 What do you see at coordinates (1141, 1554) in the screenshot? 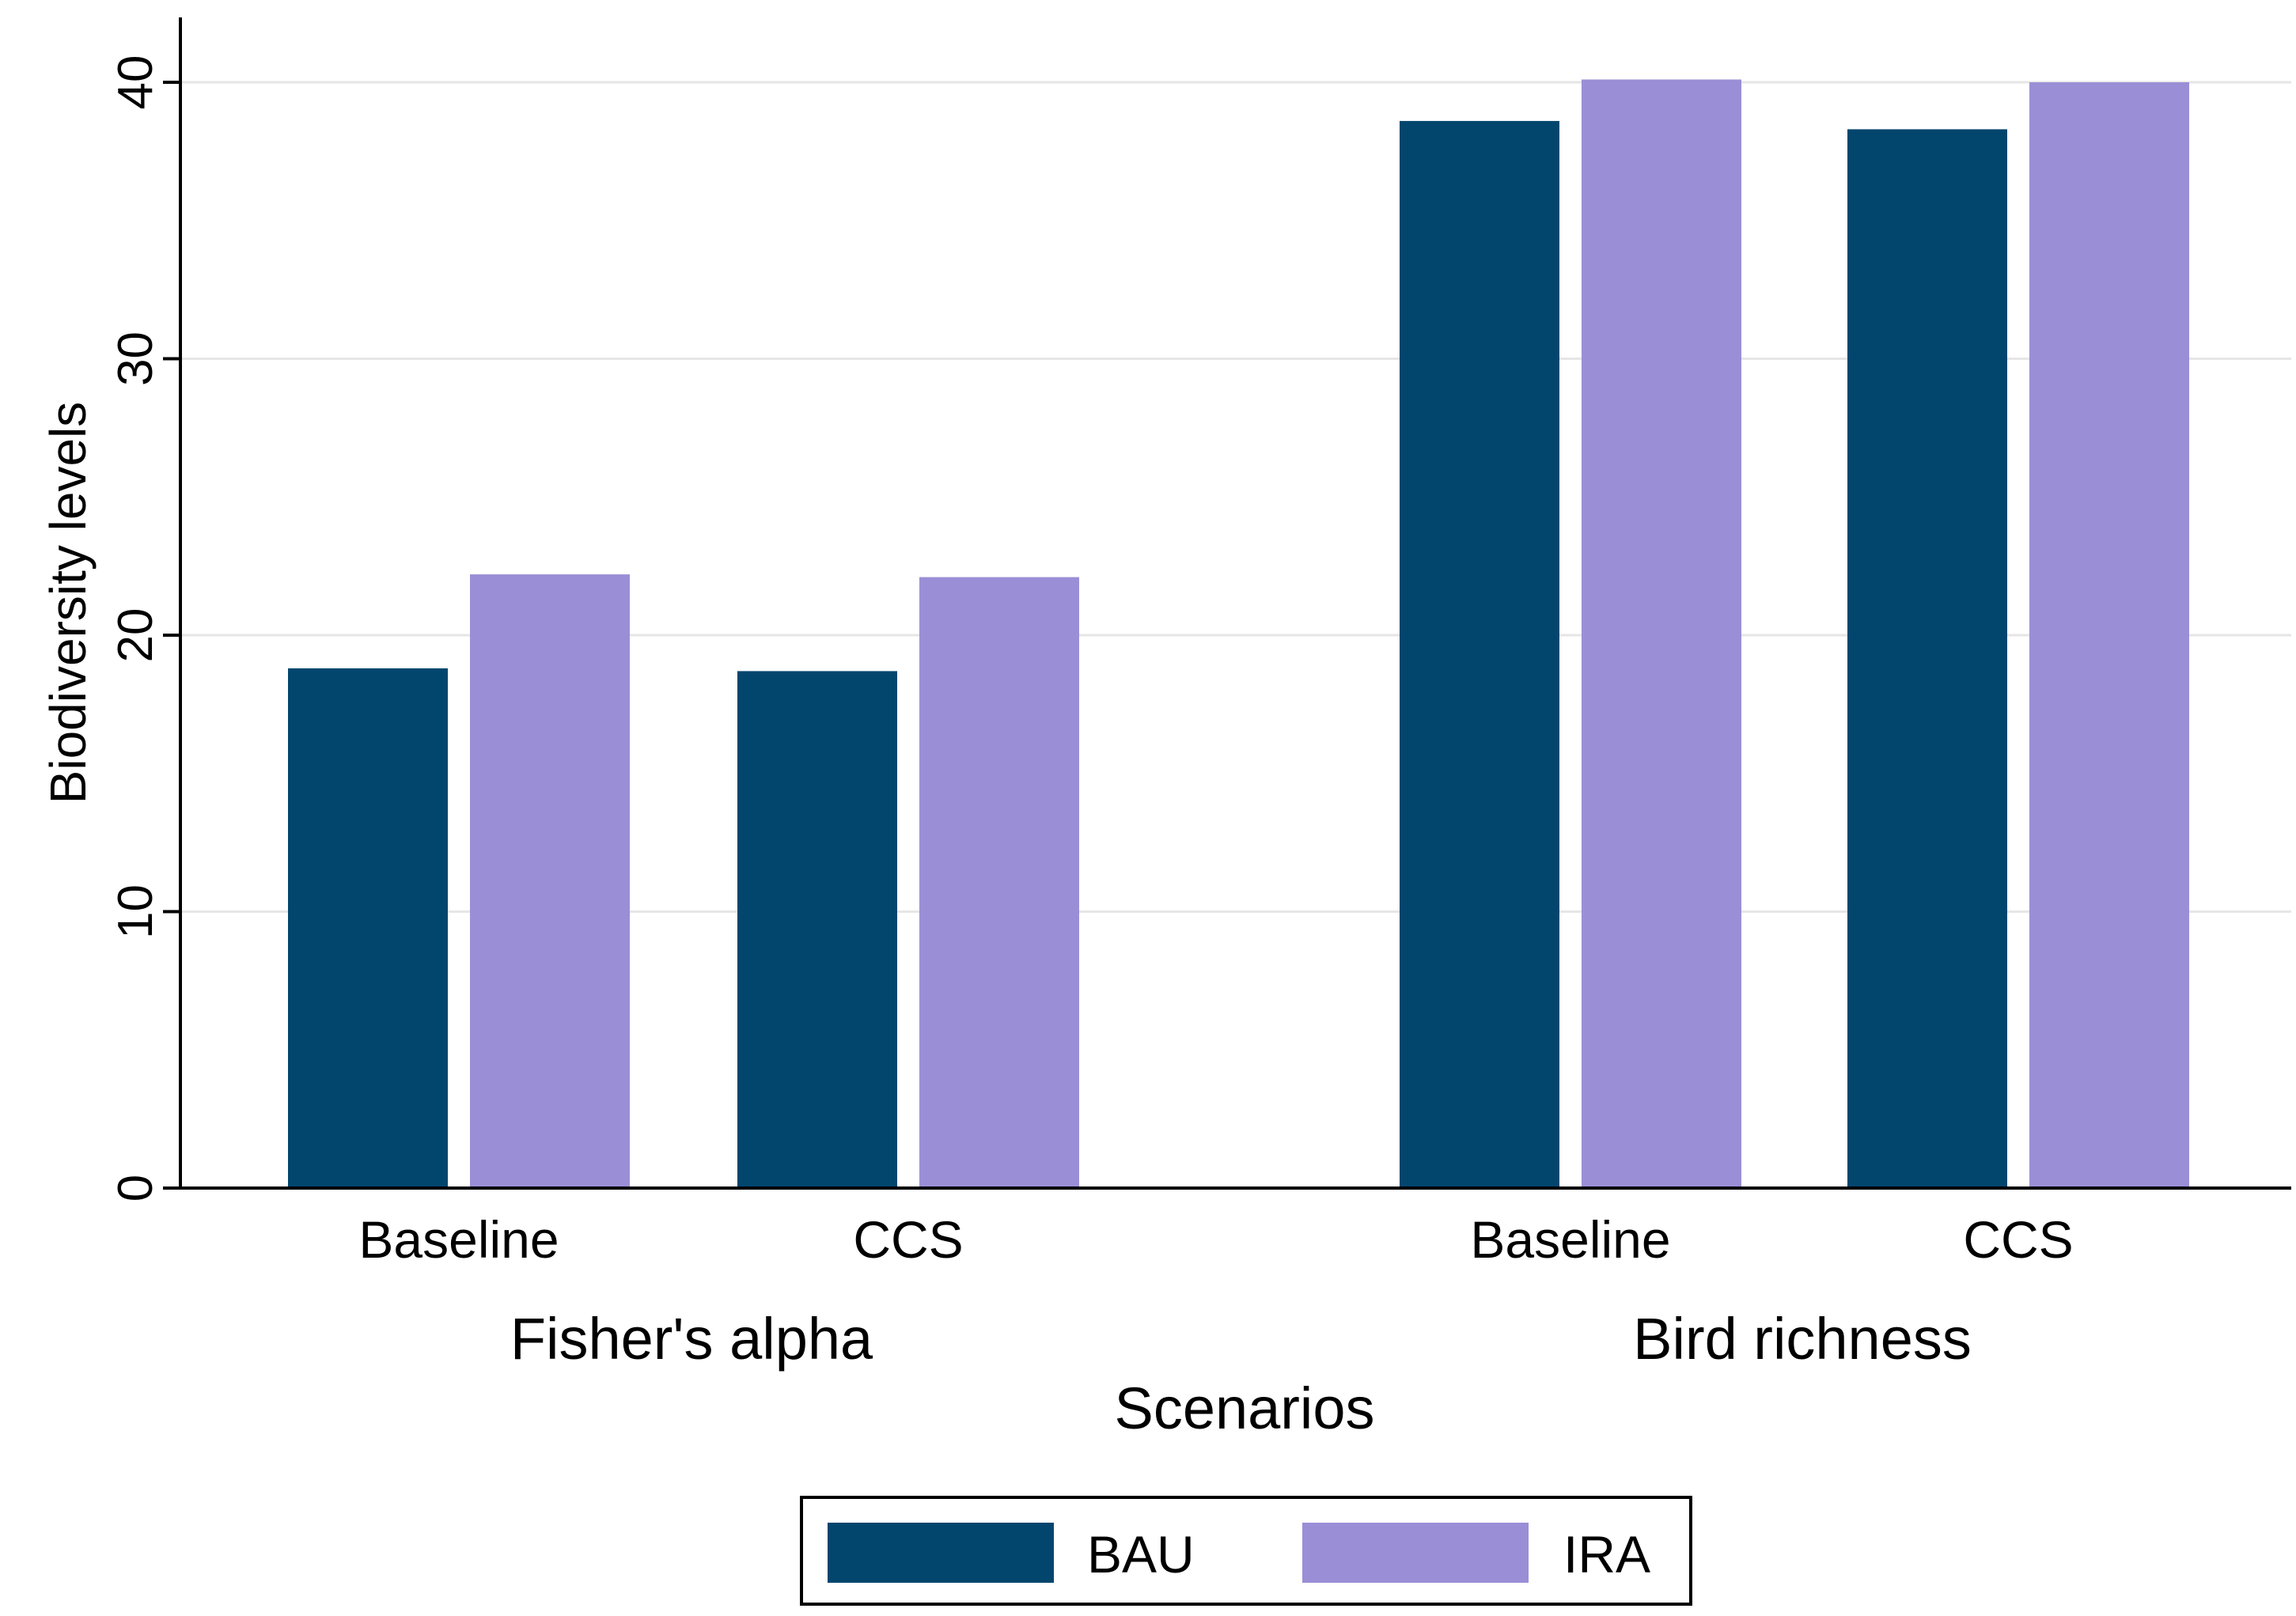
I see `legend-label-bau: BAU` at bounding box center [1141, 1554].